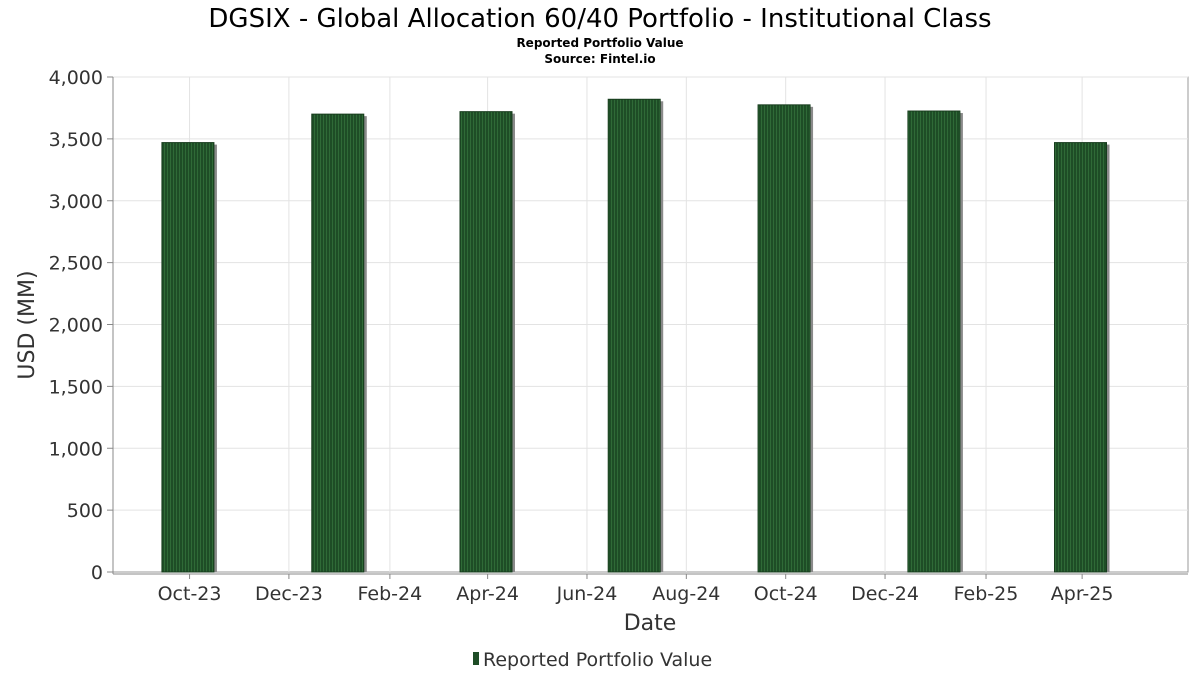  Describe the element at coordinates (76, 264) in the screenshot. I see `y-tick-label: 2,500` at that location.